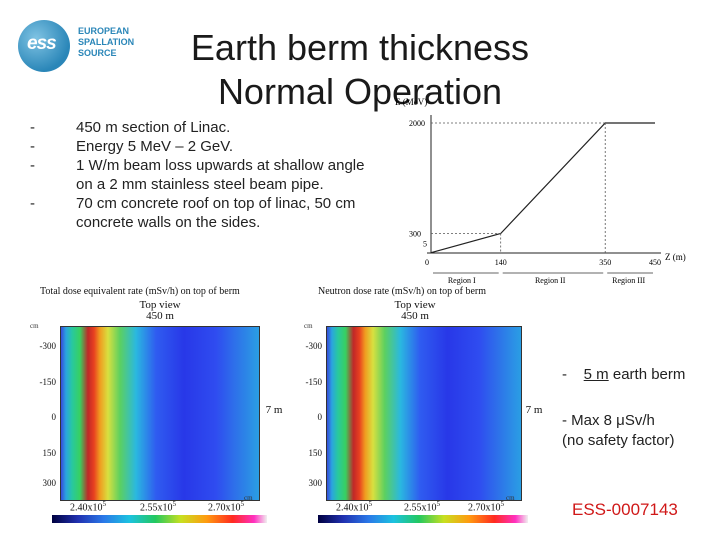 The image size is (720, 540). What do you see at coordinates (655, 262) in the screenshot?
I see `x-tick-label: 450` at bounding box center [655, 262].